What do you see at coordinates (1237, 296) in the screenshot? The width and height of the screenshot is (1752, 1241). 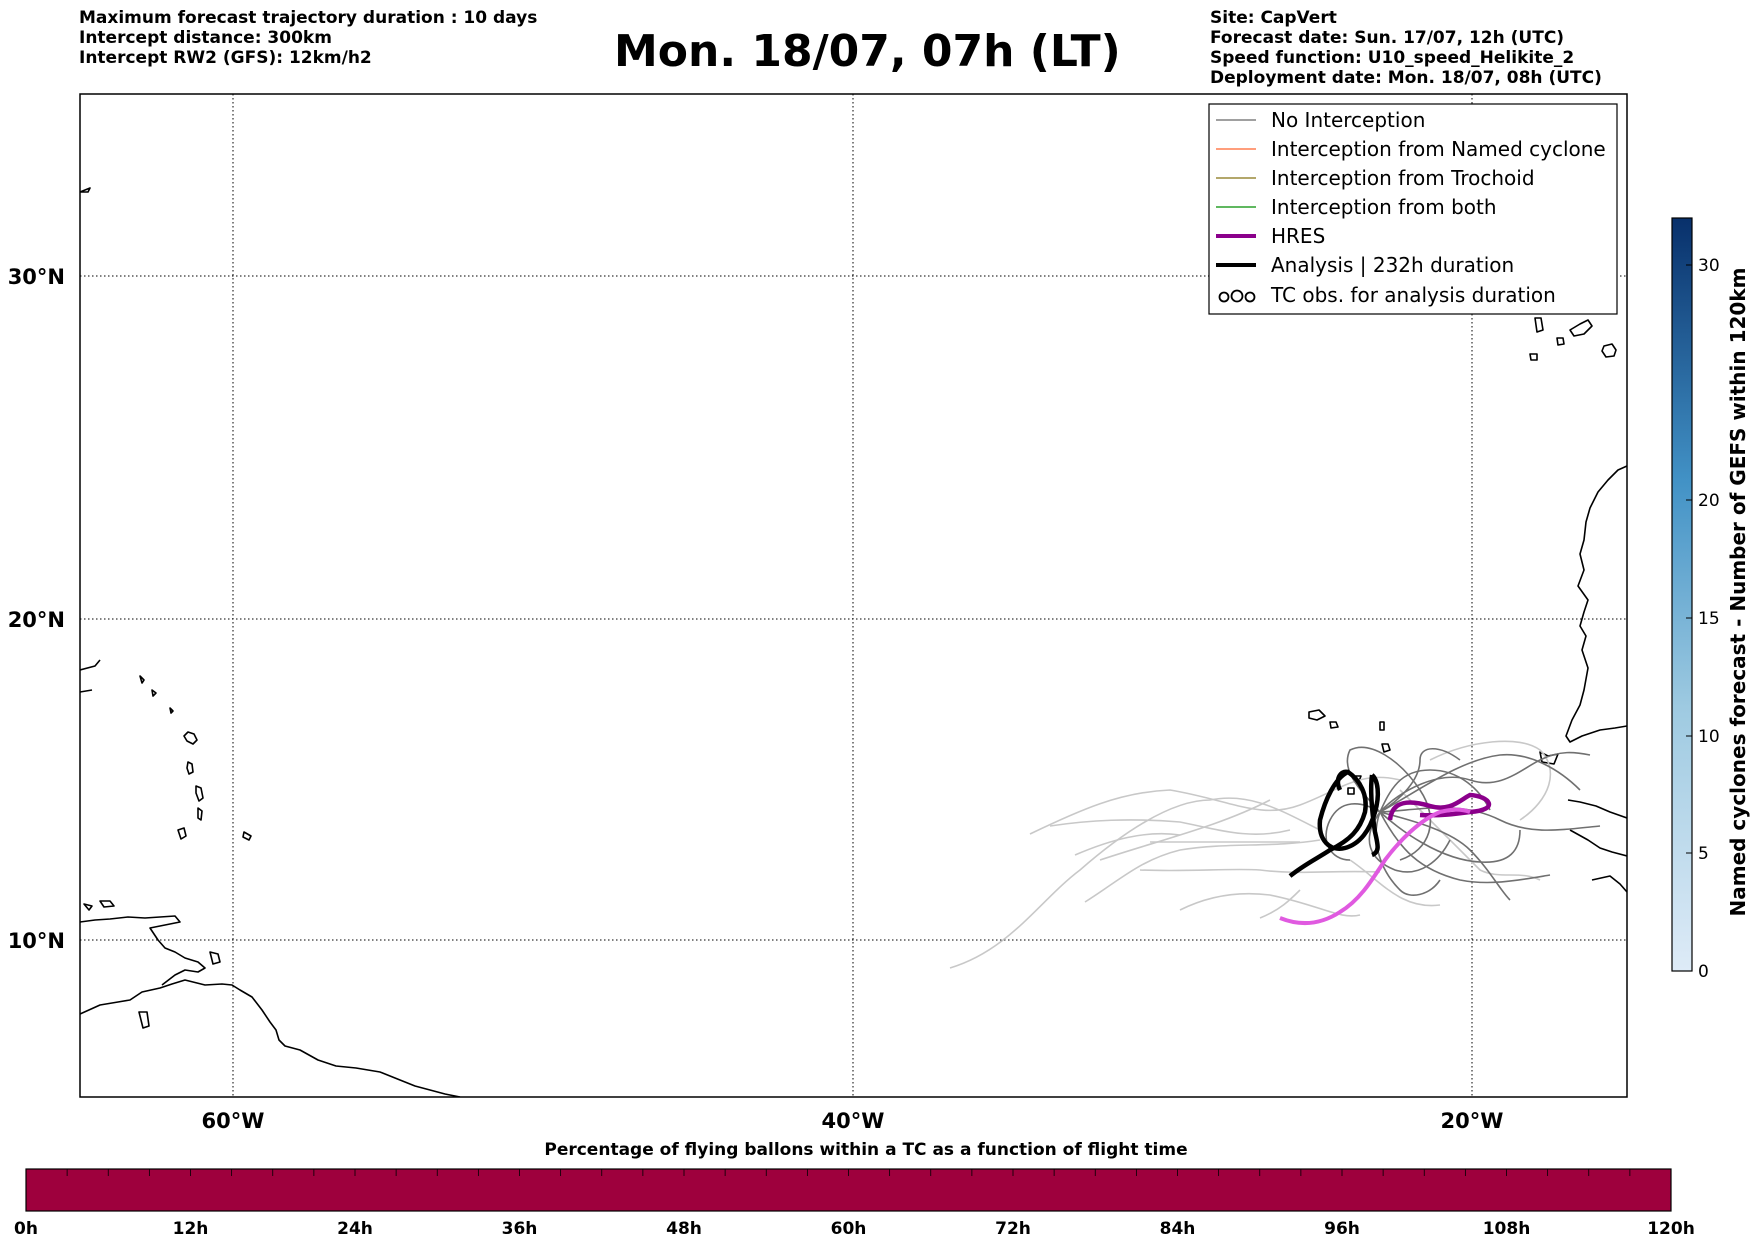 I see `tc-obs-symbol-icon` at bounding box center [1237, 296].